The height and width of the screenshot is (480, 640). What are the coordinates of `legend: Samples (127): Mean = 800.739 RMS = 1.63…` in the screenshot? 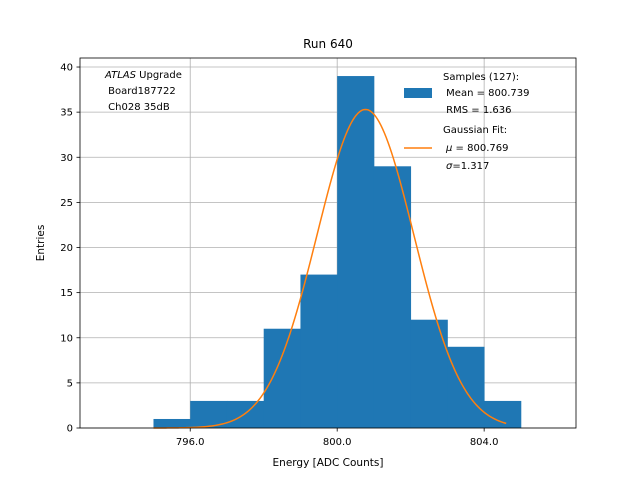 It's located at (467, 122).